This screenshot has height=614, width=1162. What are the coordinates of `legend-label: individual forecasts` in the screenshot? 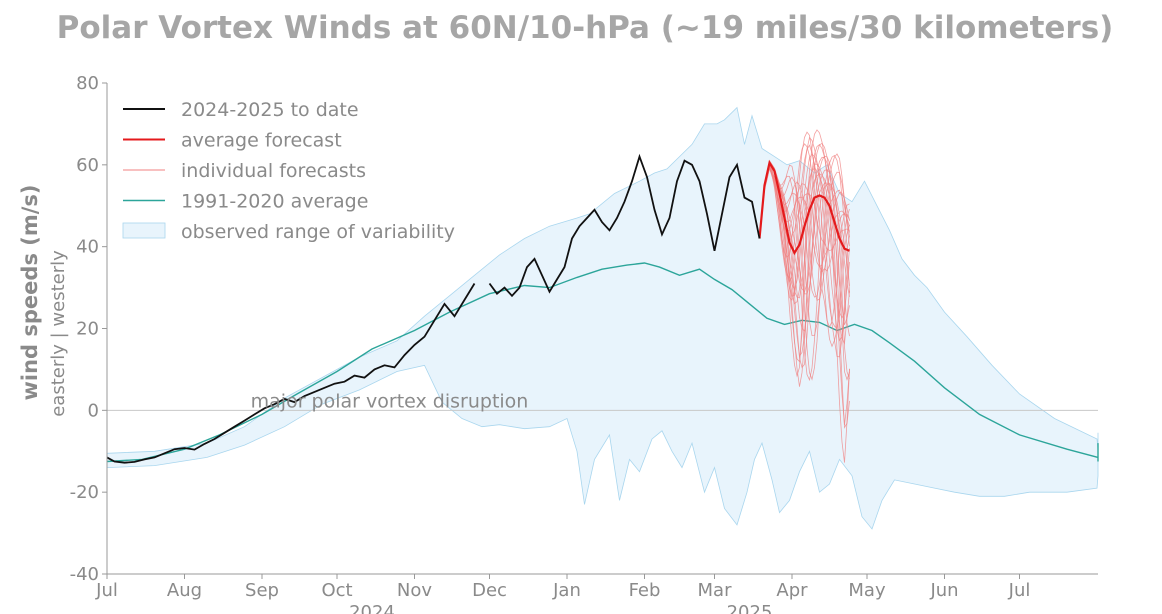 It's located at (273, 171).